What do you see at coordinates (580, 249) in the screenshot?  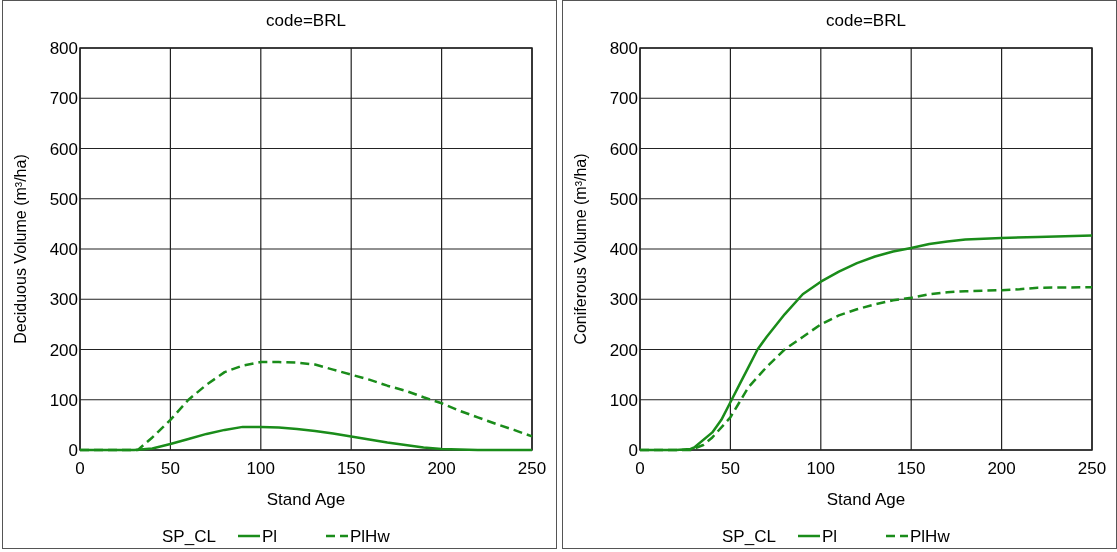 I see `y-axis-title: Coniferous Volume (m³/ha)` at bounding box center [580, 249].